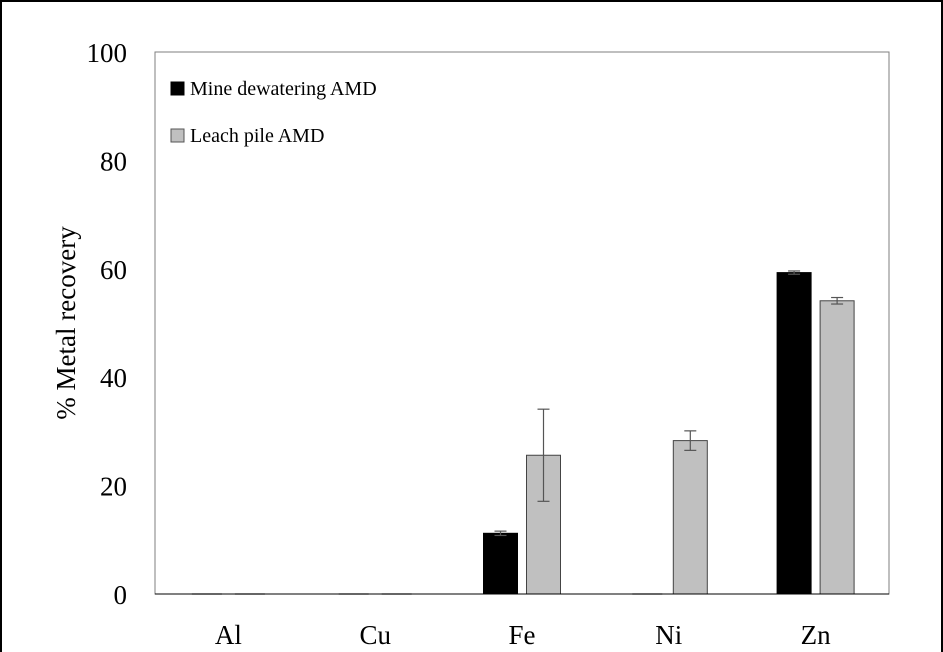  Describe the element at coordinates (668, 635) in the screenshot. I see `x-tick-label: Ni` at that location.